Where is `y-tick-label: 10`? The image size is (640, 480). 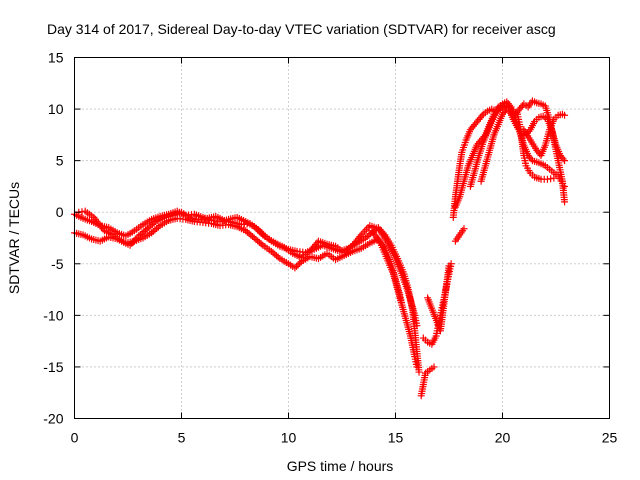 y-tick-label: 10 is located at coordinates (56, 109).